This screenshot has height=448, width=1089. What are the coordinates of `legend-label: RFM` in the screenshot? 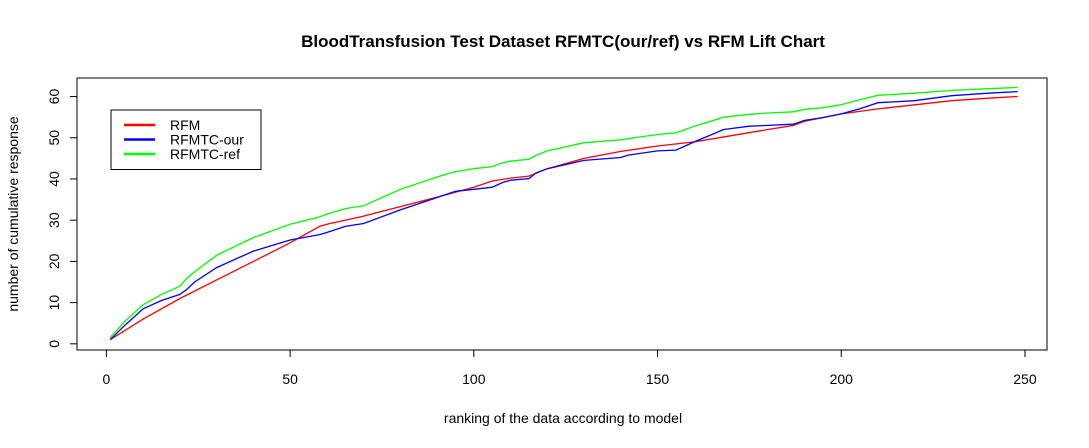 It's located at (185, 125).